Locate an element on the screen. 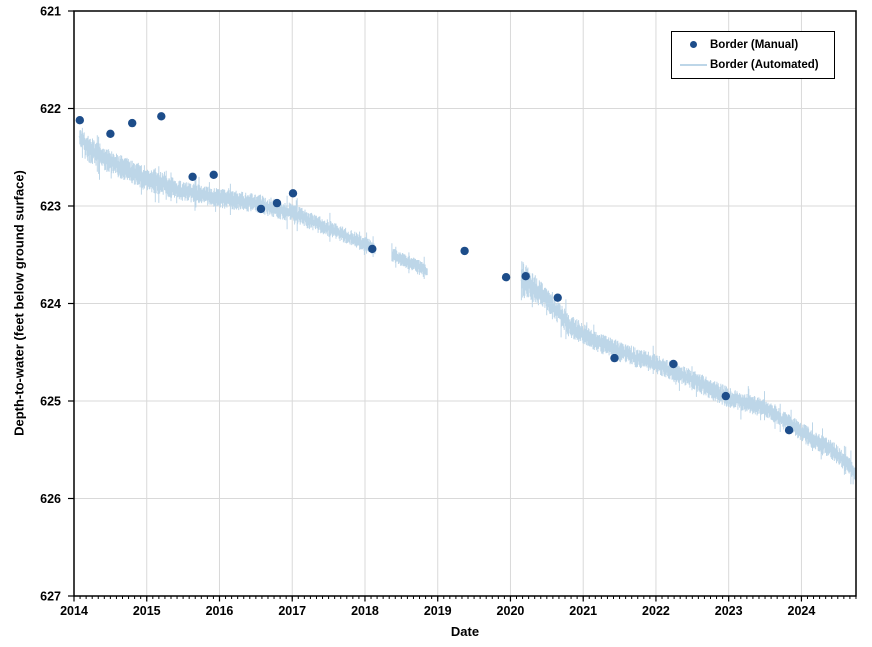 The width and height of the screenshot is (872, 647). y-tick-label: 624 is located at coordinates (50, 304).